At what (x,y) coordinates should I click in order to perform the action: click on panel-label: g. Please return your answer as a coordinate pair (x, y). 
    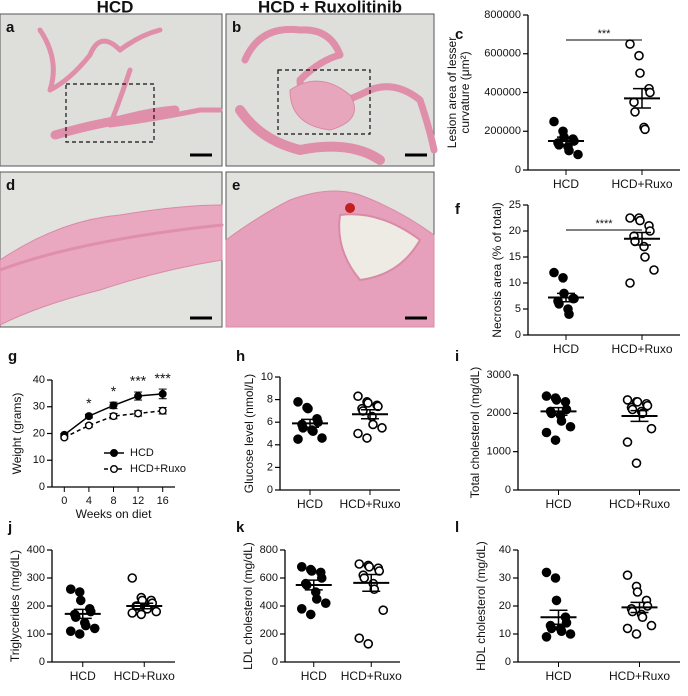
    Looking at the image, I should click on (12, 356).